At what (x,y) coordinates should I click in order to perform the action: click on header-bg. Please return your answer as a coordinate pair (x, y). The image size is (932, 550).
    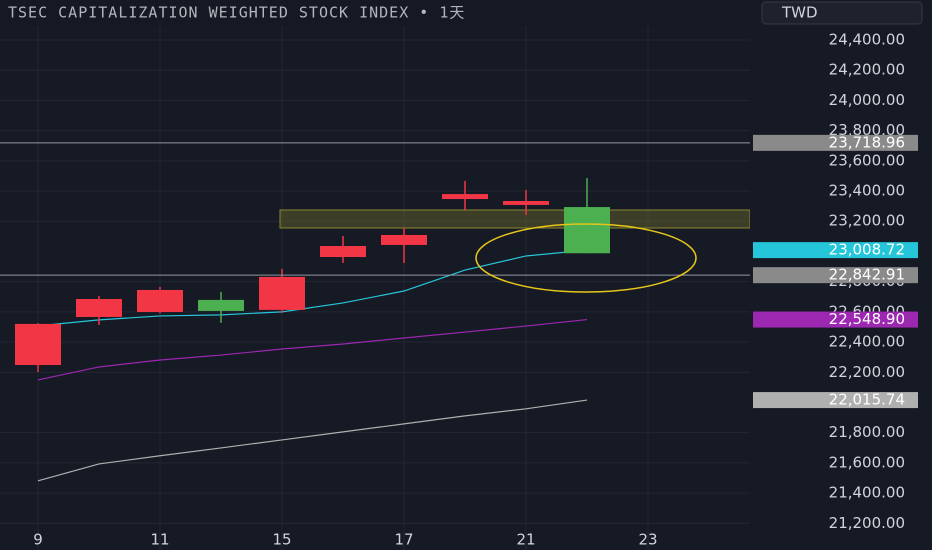
    Looking at the image, I should click on (375, 13).